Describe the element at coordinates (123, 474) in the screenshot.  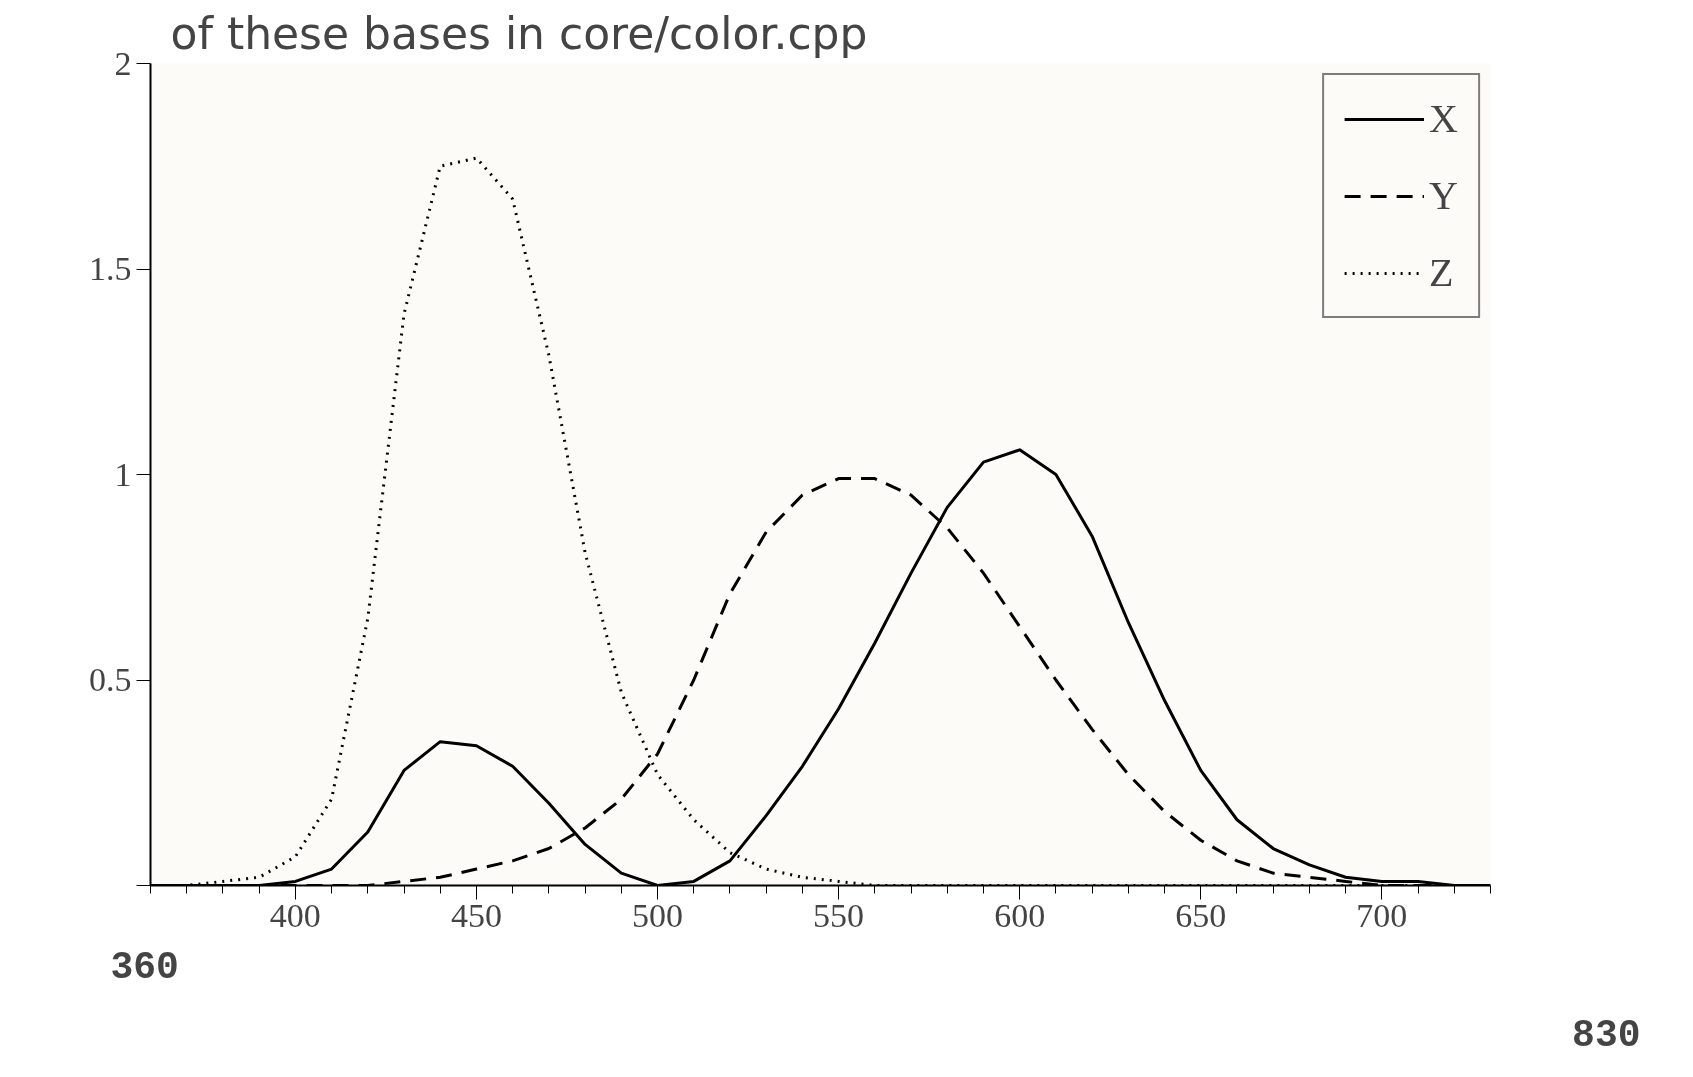
I see `y-tick-label: 1` at that location.